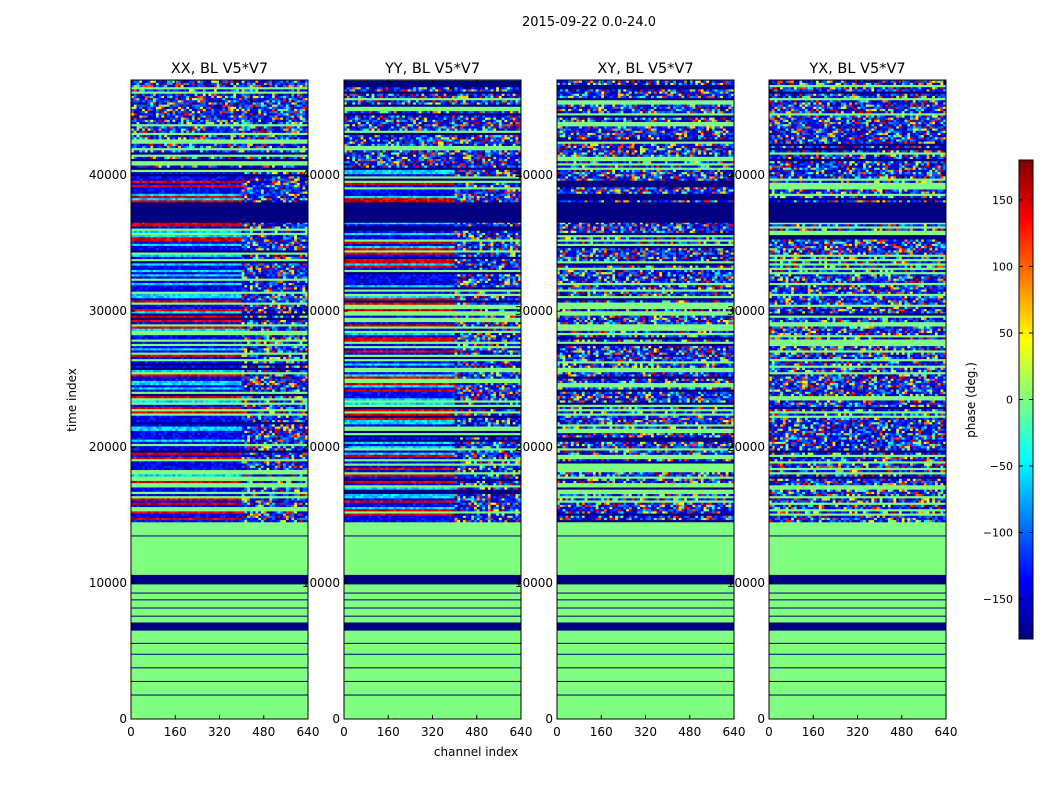  Describe the element at coordinates (432, 69) in the screenshot. I see `panel-title: YY, BL V5*V7` at that location.